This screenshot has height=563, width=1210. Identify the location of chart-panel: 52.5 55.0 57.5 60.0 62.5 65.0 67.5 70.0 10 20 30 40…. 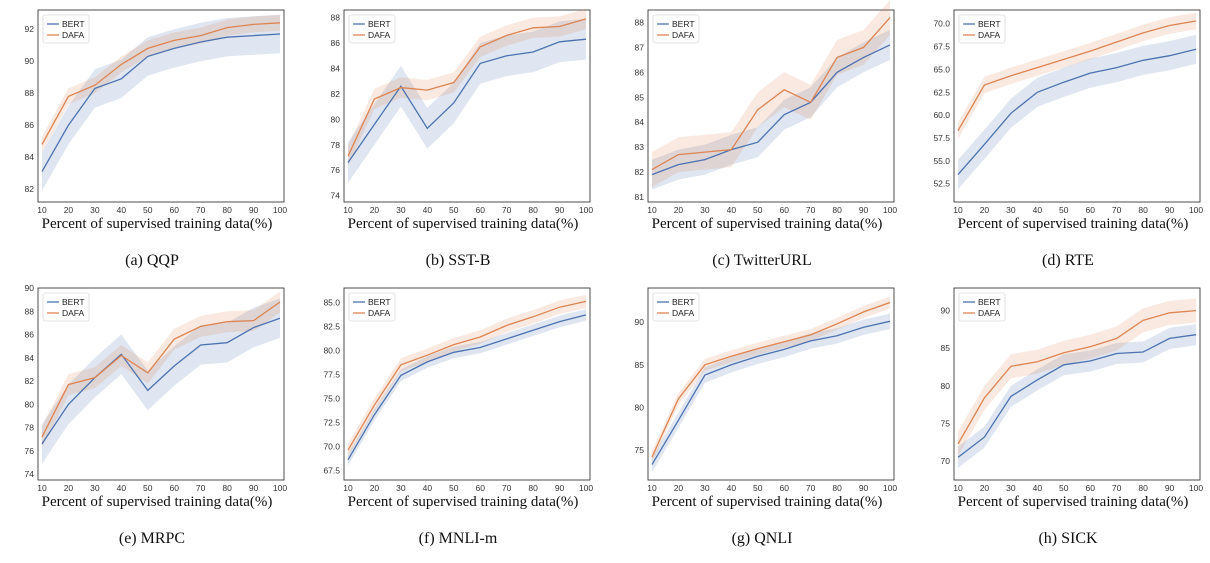
(1064, 142).